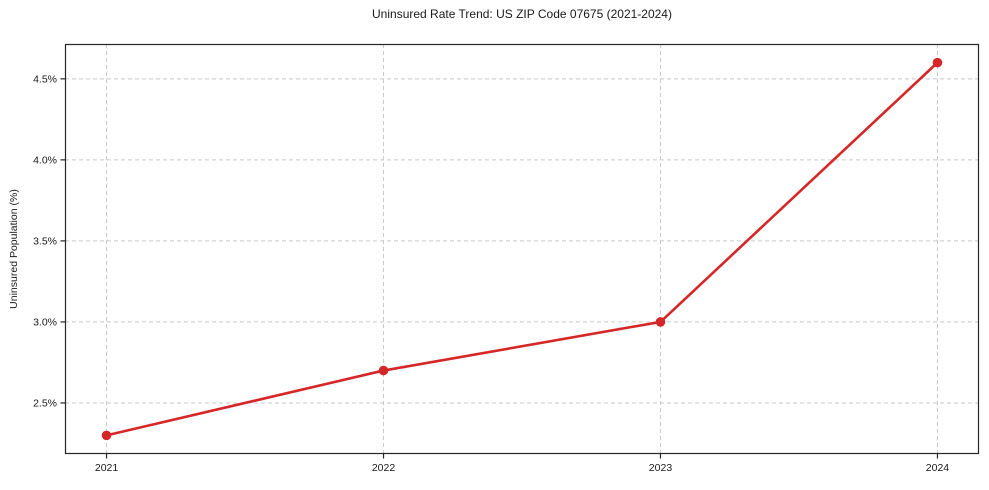 The height and width of the screenshot is (490, 989). Describe the element at coordinates (45, 79) in the screenshot. I see `y-tick-label: 4.5%` at that location.